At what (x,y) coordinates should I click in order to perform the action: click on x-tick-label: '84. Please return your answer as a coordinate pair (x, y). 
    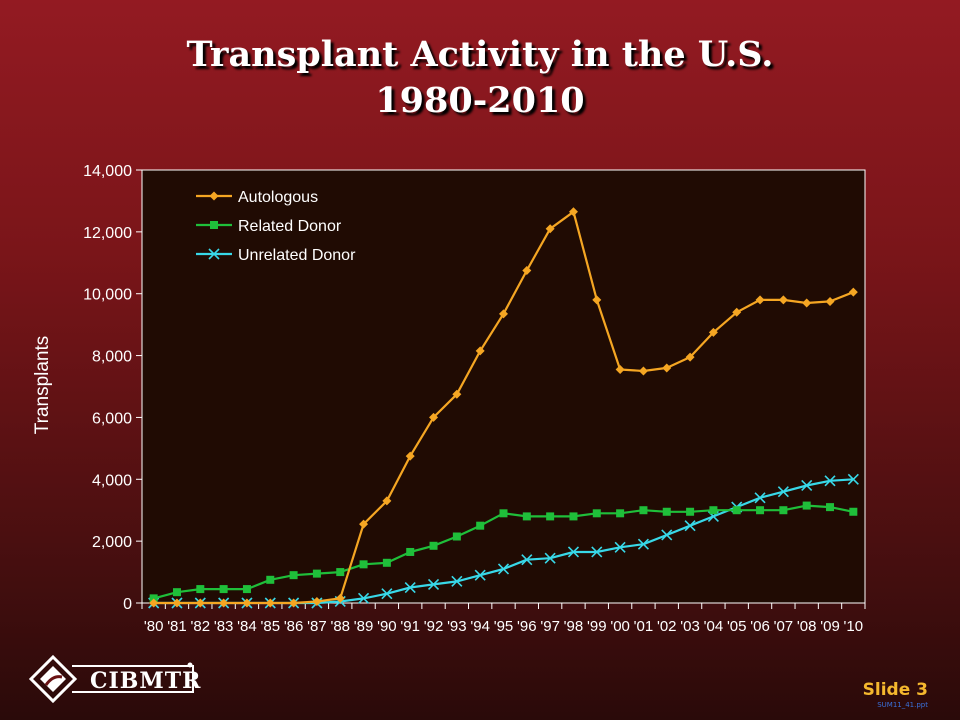
    Looking at the image, I should click on (247, 626).